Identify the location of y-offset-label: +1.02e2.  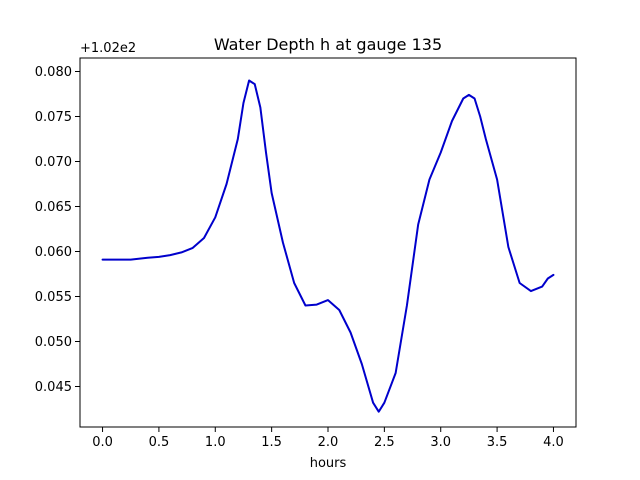
(108, 48).